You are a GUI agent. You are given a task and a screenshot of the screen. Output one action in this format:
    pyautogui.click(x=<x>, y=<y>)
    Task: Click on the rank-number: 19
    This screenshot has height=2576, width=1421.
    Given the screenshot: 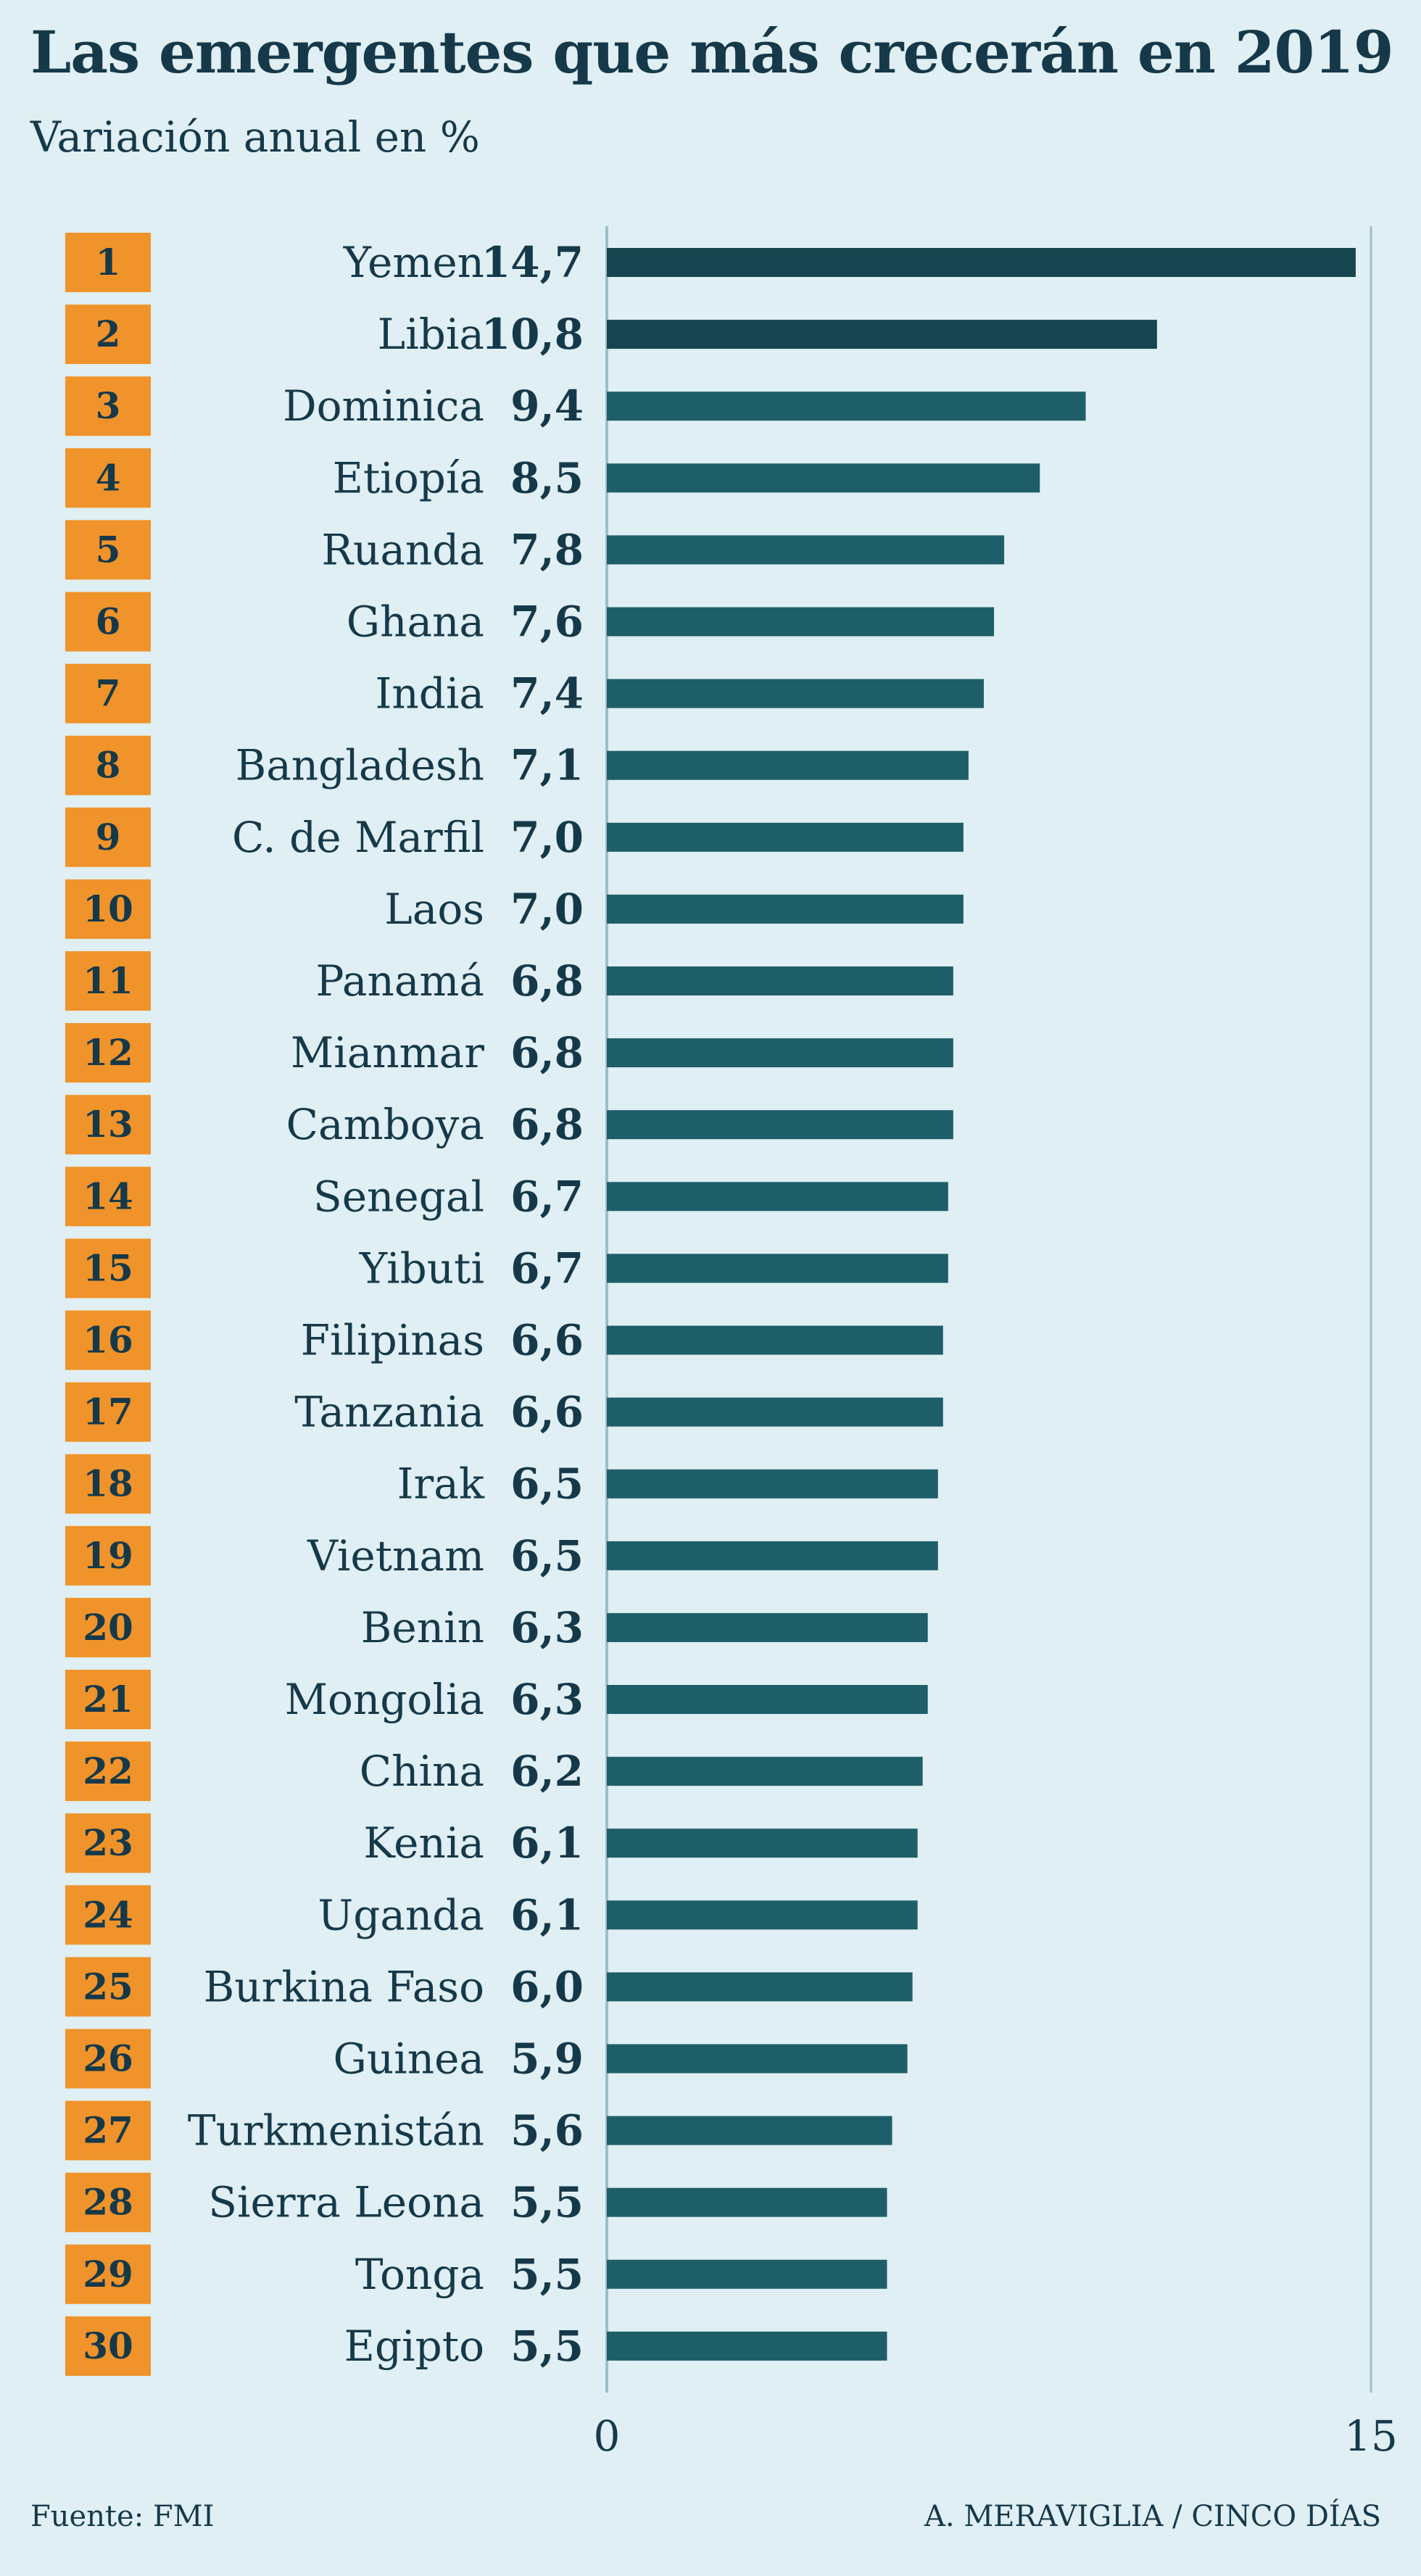 What is the action you would take?
    pyautogui.click(x=108, y=1556)
    